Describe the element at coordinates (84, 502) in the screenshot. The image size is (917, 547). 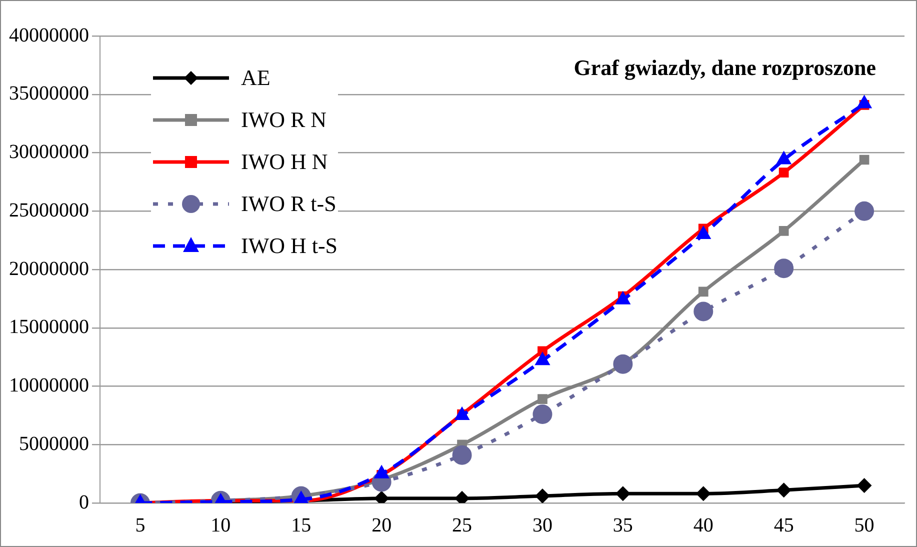
I see `y-tick-label: 0` at that location.